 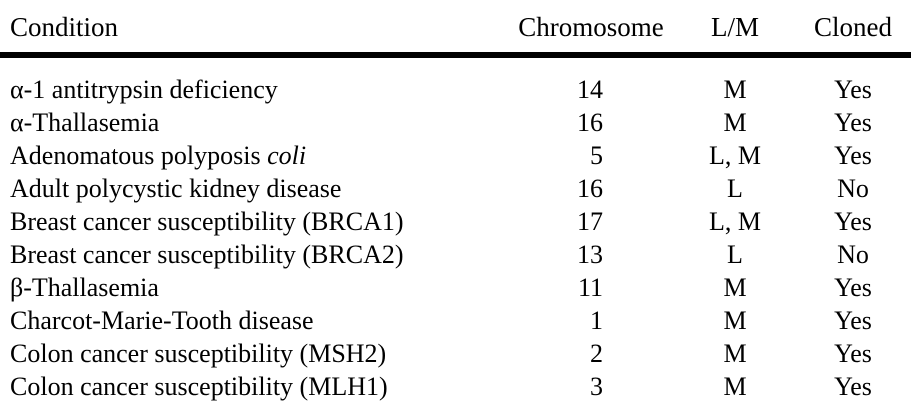 I want to click on condition-cell: Colon cancer susceptibility (MLH1), so click(x=245, y=386).